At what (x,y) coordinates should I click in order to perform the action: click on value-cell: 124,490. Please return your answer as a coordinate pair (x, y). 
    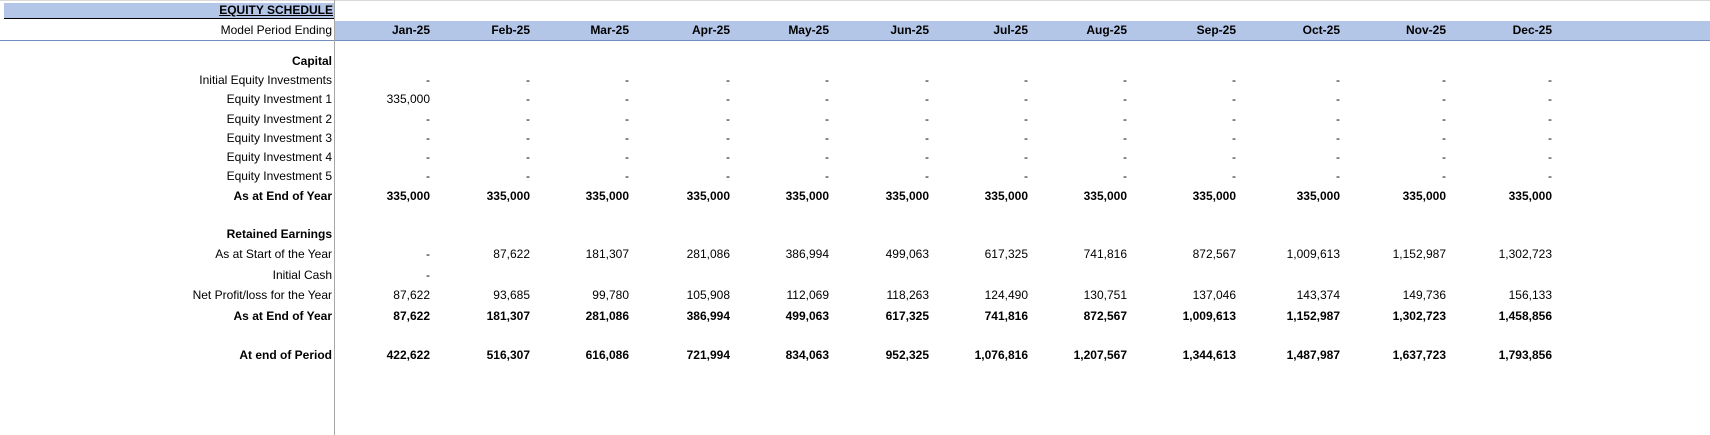
    Looking at the image, I should click on (1006, 295).